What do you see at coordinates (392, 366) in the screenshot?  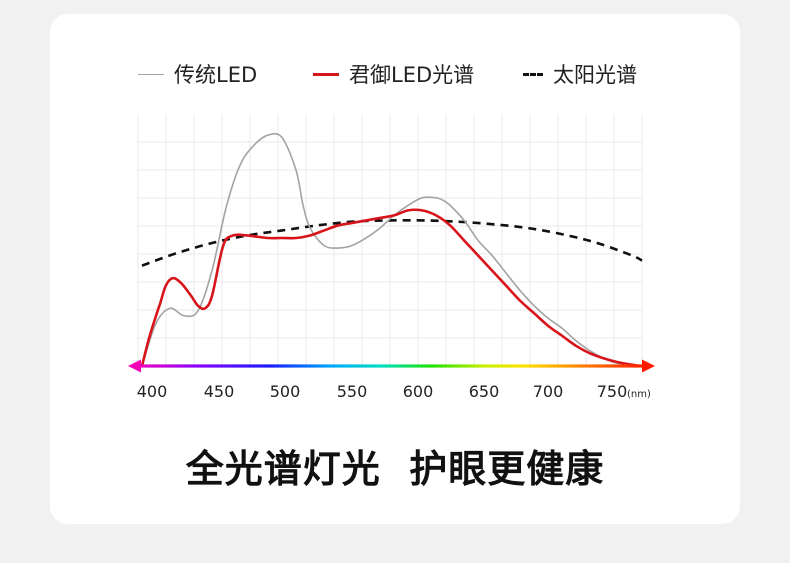 I see `x-axis-spectrum-bar` at bounding box center [392, 366].